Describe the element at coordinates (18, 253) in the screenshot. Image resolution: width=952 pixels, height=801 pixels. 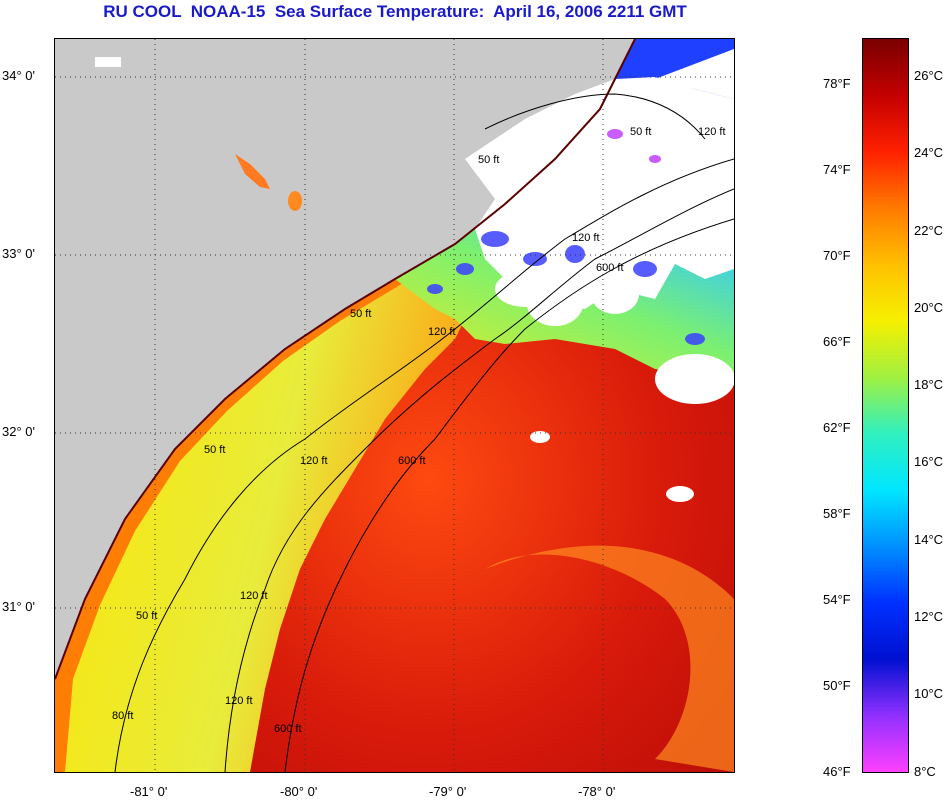
I see `lat-label: 33° 0'` at that location.